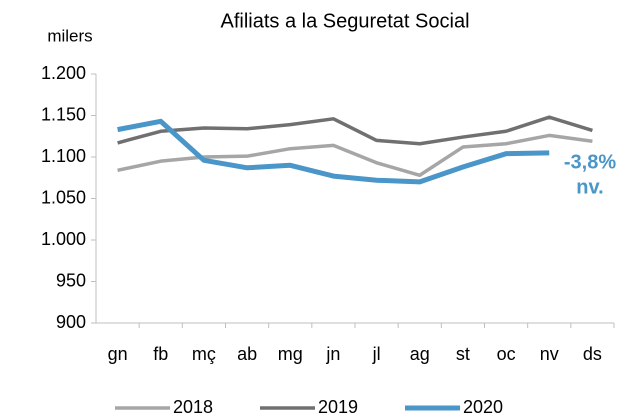 The height and width of the screenshot is (420, 625). Describe the element at coordinates (63, 197) in the screenshot. I see `y-tick-label: 1.050` at that location.